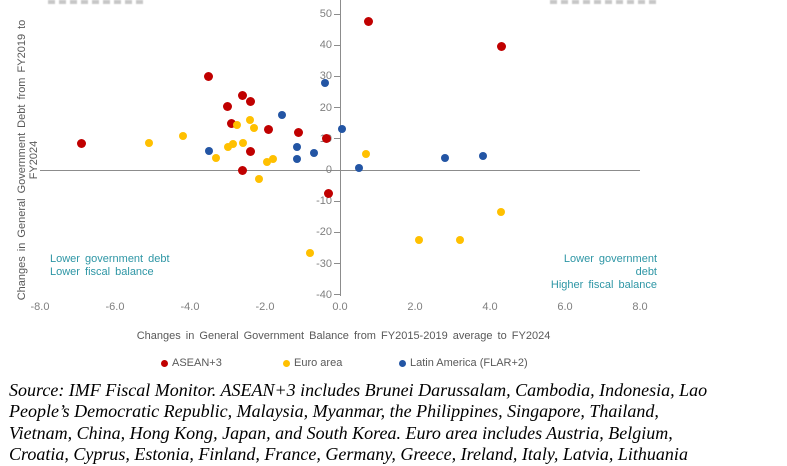 The image size is (787, 466). What do you see at coordinates (344, 363) in the screenshot?
I see `chart-legend: ASEAN+3 Euro area Latin America (FLAR+2)` at bounding box center [344, 363].